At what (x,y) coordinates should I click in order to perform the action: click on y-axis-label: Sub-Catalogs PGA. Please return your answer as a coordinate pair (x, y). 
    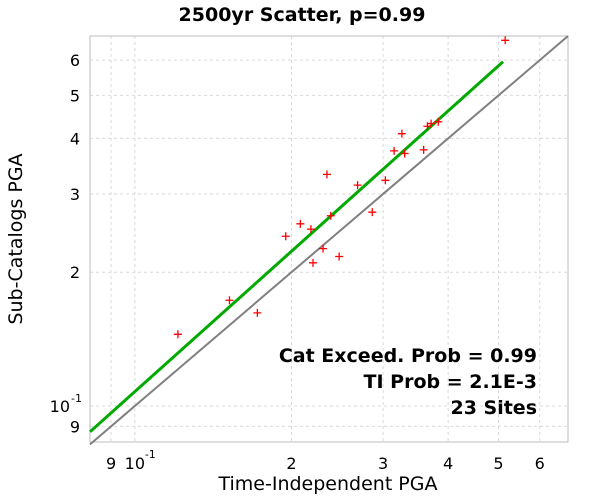
    Looking at the image, I should click on (16, 238).